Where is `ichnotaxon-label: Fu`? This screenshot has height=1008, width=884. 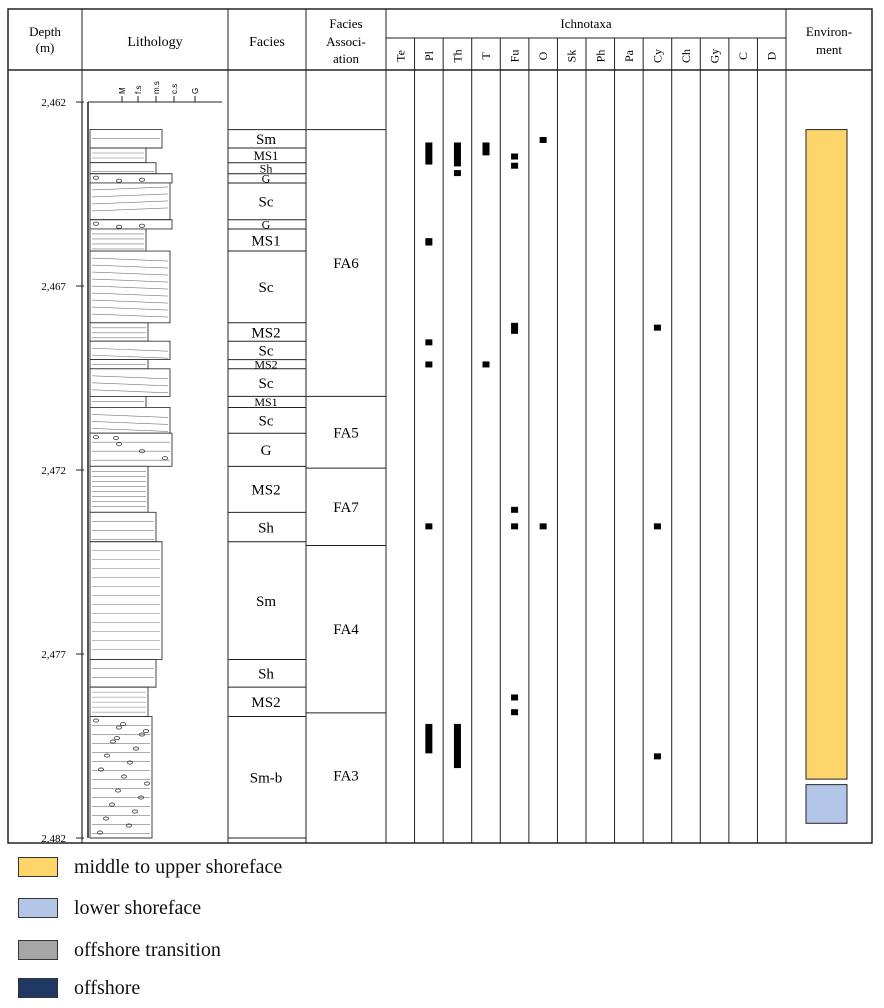 ichnotaxon-label: Fu is located at coordinates (515, 56).